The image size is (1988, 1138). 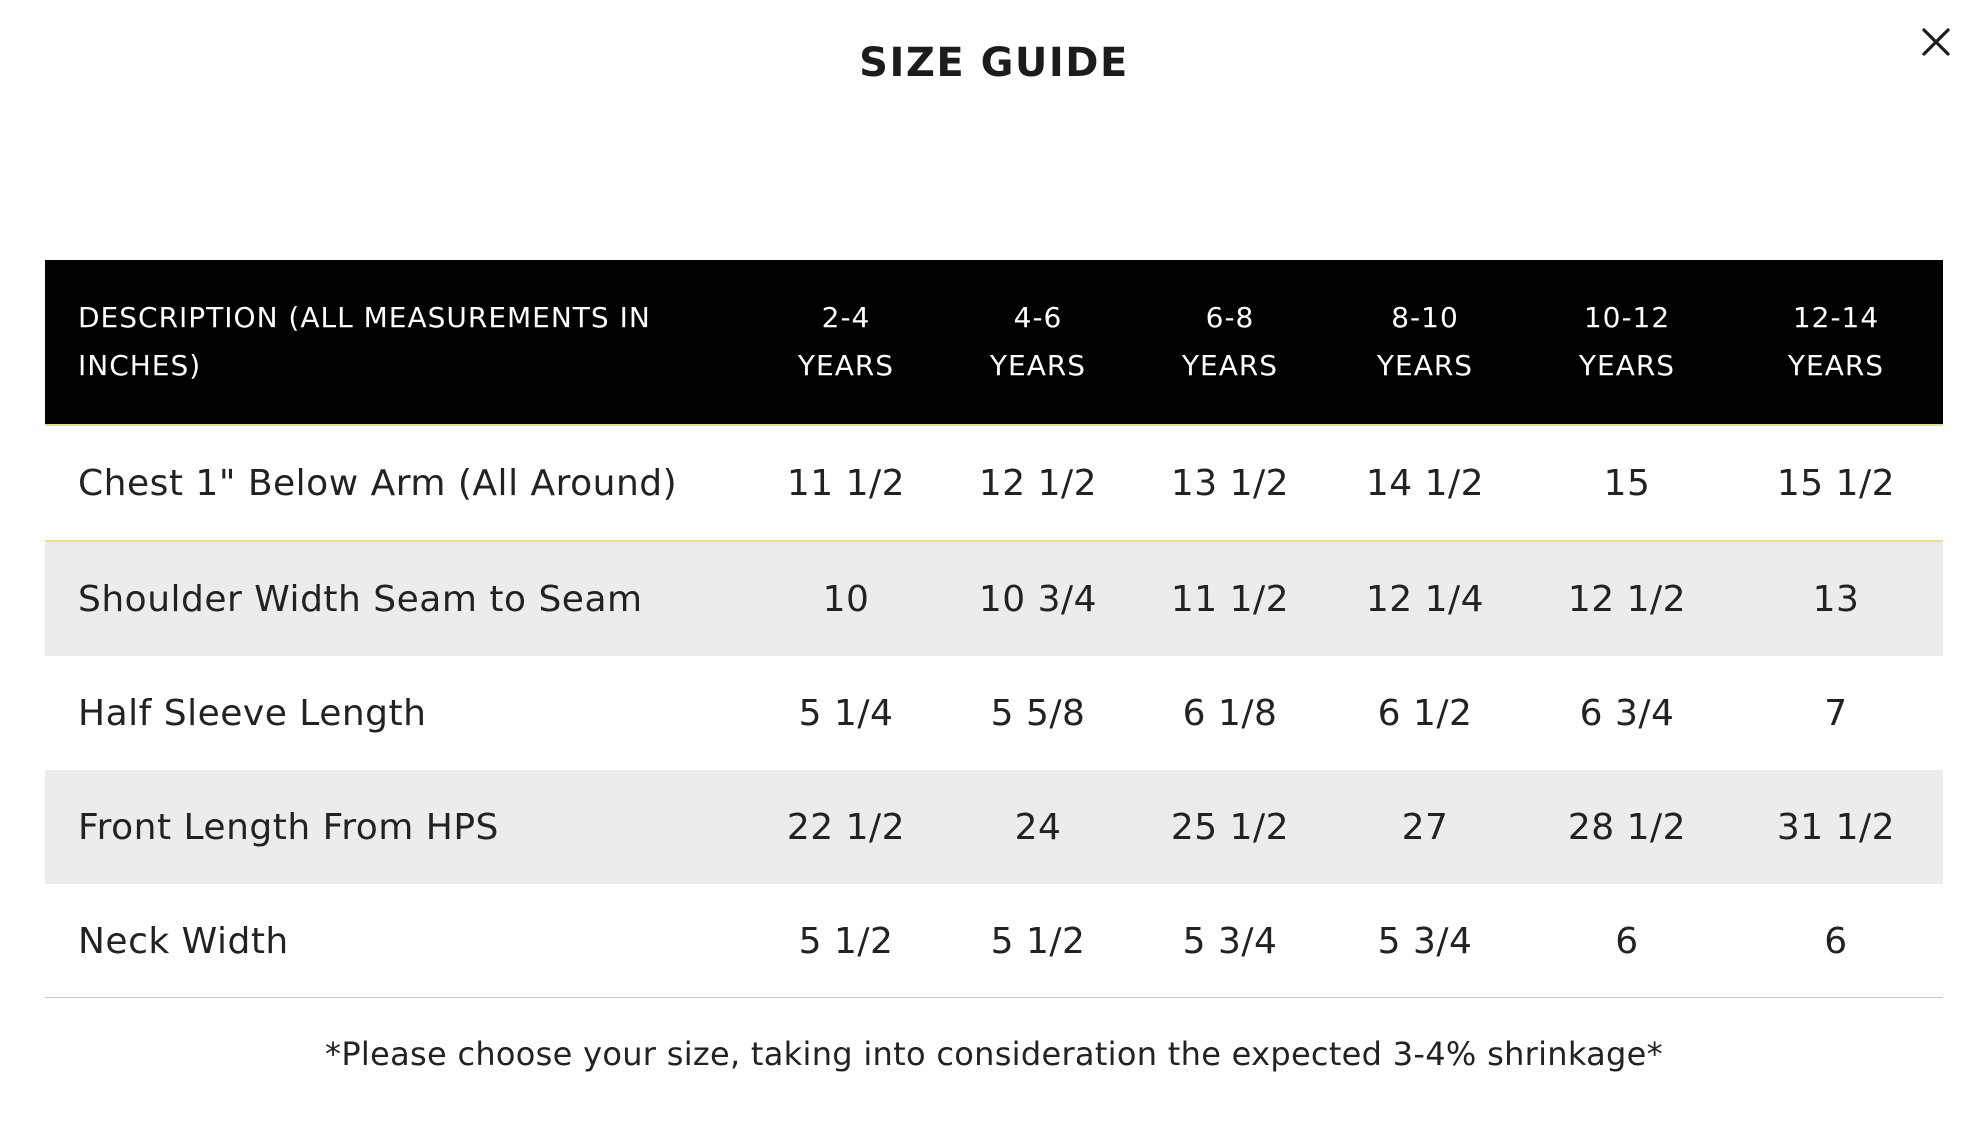 What do you see at coordinates (1038, 827) in the screenshot?
I see `table-cell: 24` at bounding box center [1038, 827].